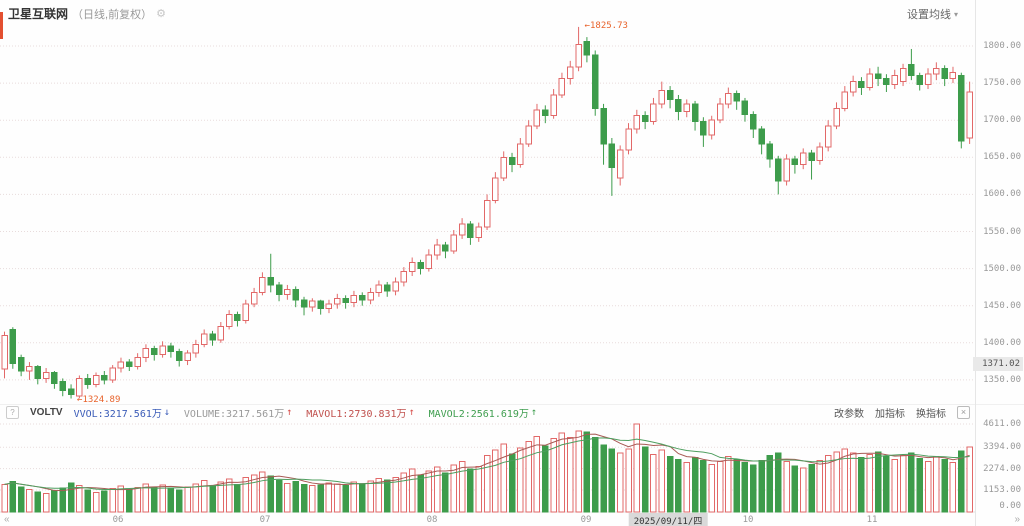 This screenshot has height=526, width=1024. I want to click on down-arrow-icon: ↓, so click(166, 412).